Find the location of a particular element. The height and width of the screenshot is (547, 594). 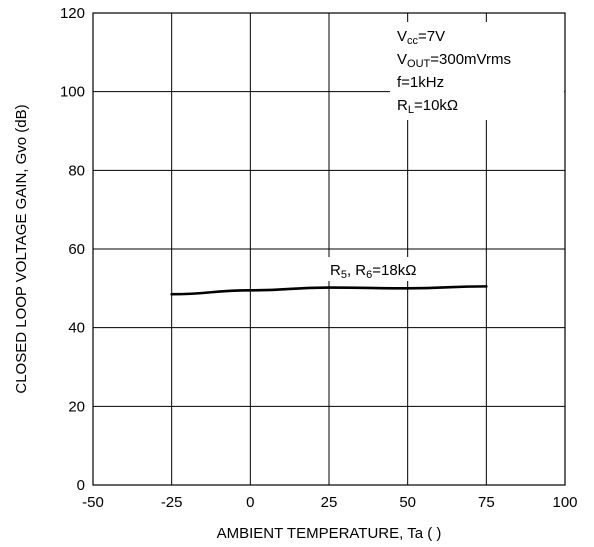

y-tick-label: 80 is located at coordinates (76, 170).